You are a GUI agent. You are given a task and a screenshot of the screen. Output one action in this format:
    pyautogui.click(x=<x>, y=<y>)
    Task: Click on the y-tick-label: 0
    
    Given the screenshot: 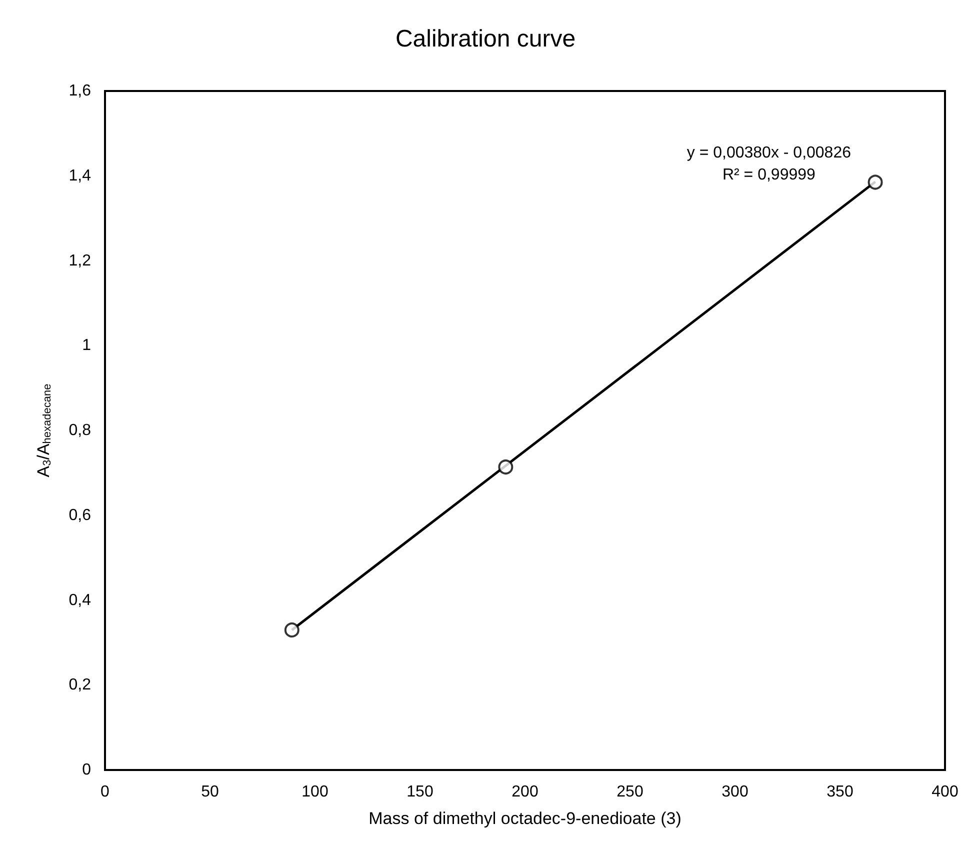 What is the action you would take?
    pyautogui.click(x=87, y=770)
    